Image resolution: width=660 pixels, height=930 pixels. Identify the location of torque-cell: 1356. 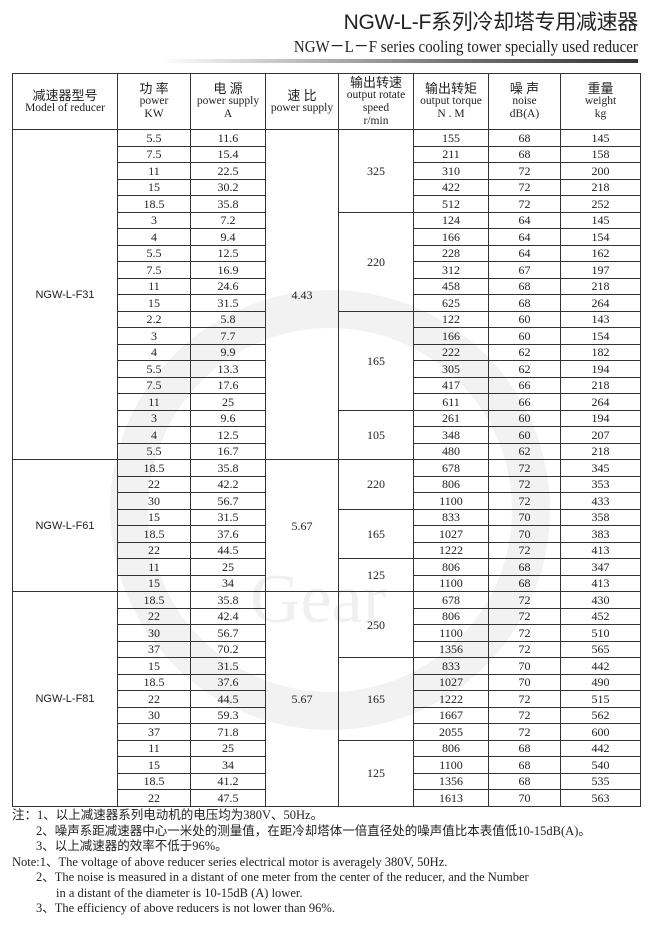
(451, 781).